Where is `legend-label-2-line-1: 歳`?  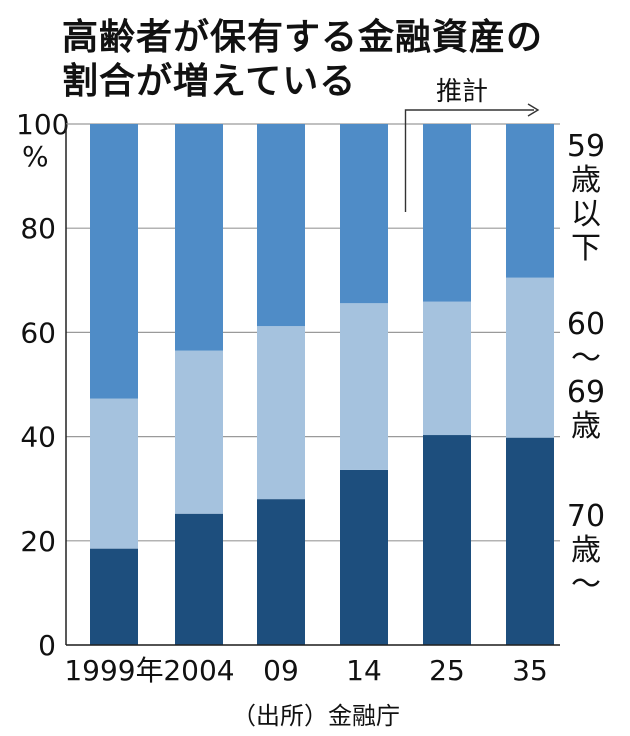 legend-label-2-line-1: 歳 is located at coordinates (586, 550).